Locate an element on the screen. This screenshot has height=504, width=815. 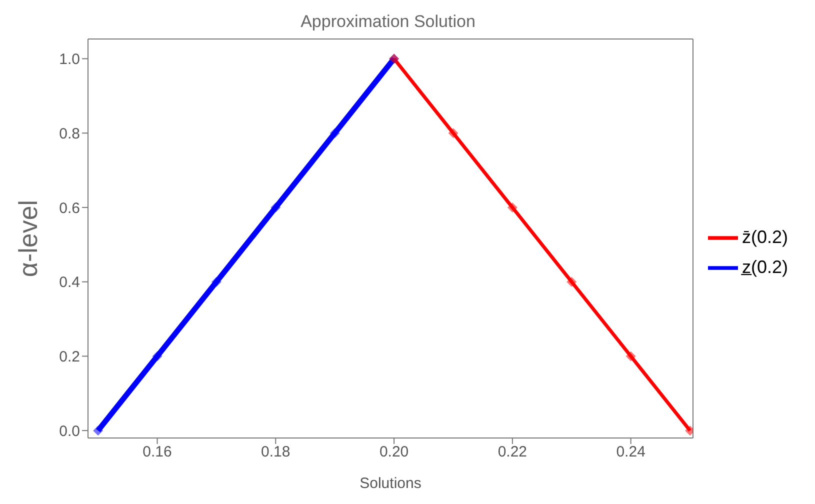
y-tick-label: 0.6 is located at coordinates (69, 208).